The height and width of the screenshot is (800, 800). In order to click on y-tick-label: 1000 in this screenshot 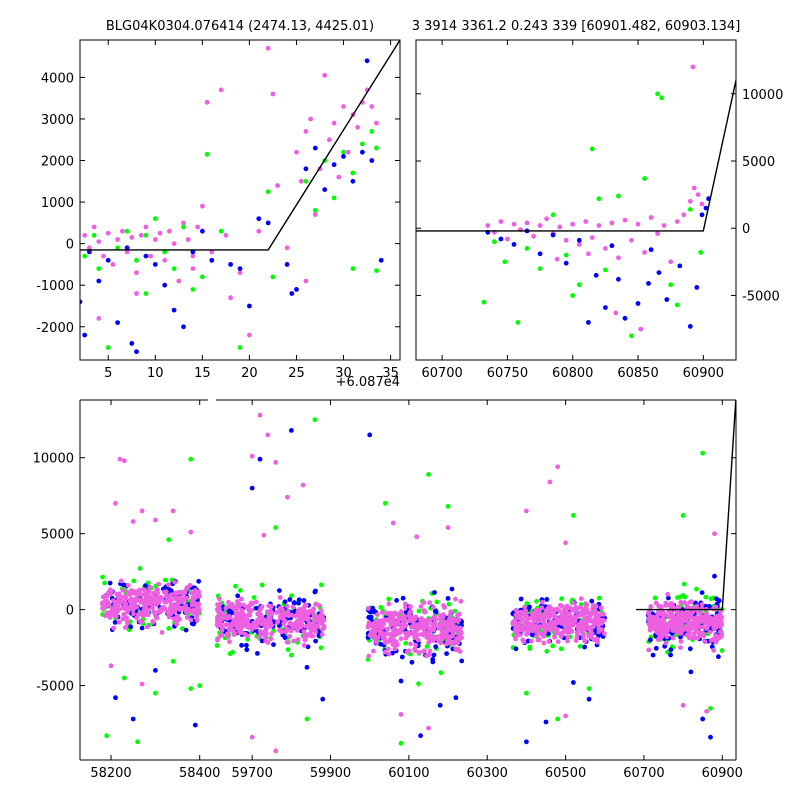, I will do `click(57, 203)`.